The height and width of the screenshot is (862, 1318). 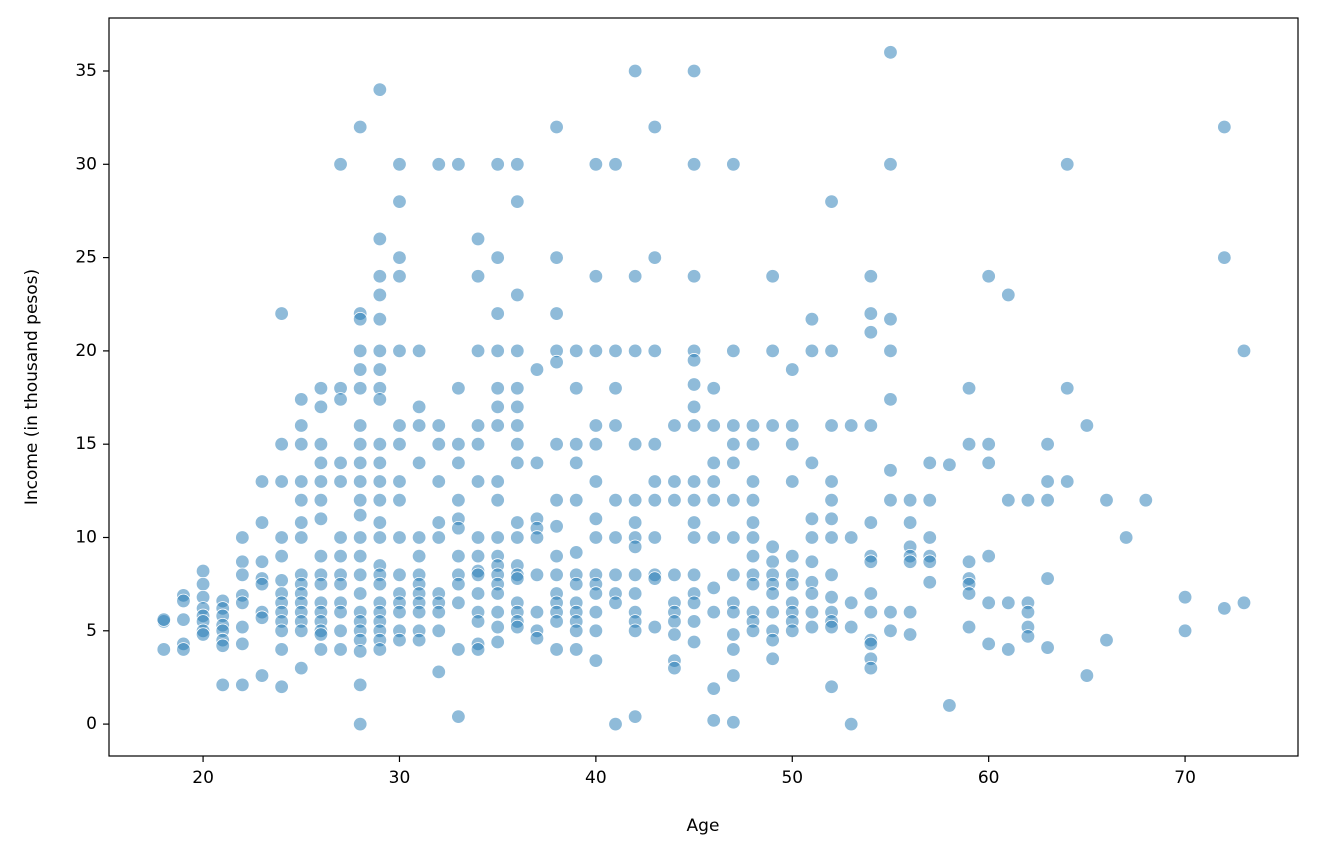 I want to click on x-tick-label: 40, so click(x=596, y=778).